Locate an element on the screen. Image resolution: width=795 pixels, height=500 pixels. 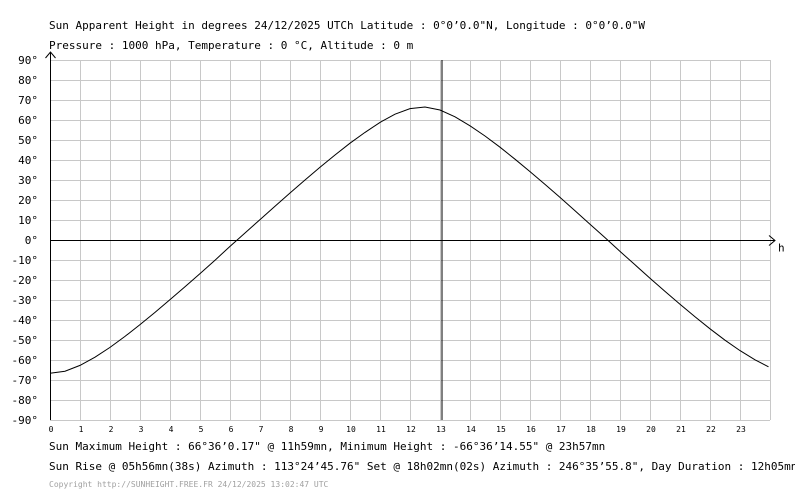
y-tick-label: 30° is located at coordinates (28, 180).